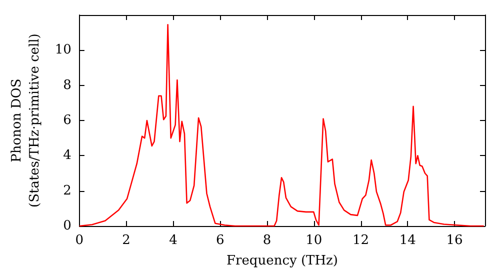 This screenshot has height=280, width=500. What do you see at coordinates (220, 240) in the screenshot?
I see `x-tick-label: 6` at bounding box center [220, 240].